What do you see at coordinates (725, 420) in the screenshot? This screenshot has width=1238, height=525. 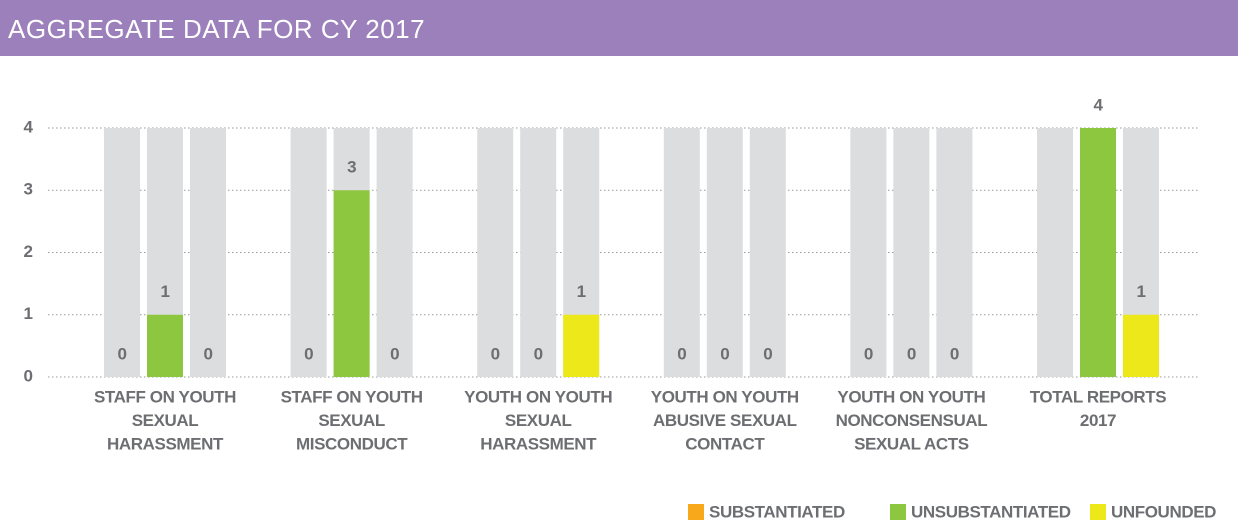 I see `x-tick-label: ABUSIVE SEXUAL` at bounding box center [725, 420].